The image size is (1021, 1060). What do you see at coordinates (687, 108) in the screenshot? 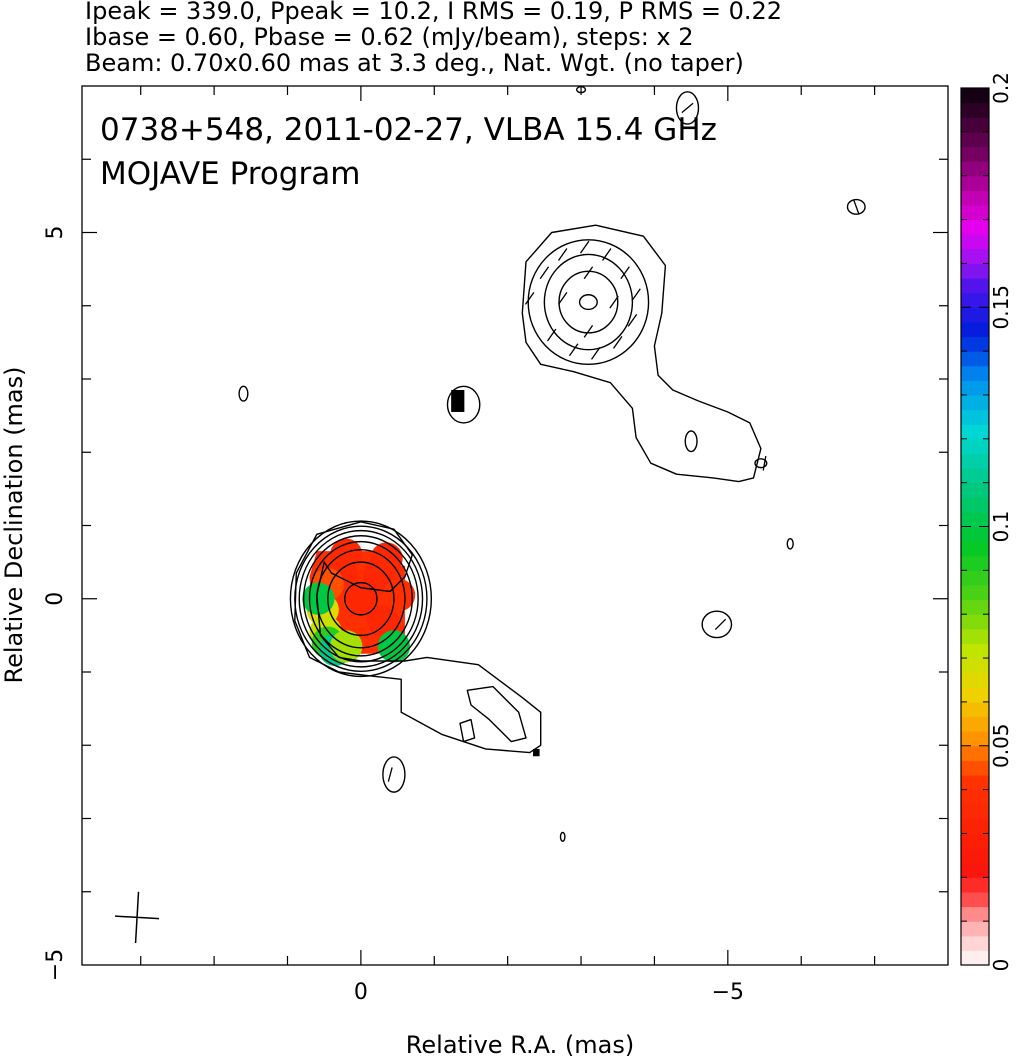
I see `contour-isl-3-level` at bounding box center [687, 108].